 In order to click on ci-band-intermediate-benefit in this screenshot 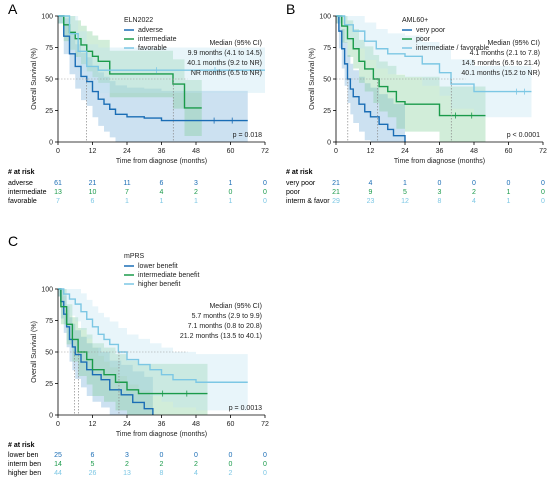, I will do `click(133, 352)`.